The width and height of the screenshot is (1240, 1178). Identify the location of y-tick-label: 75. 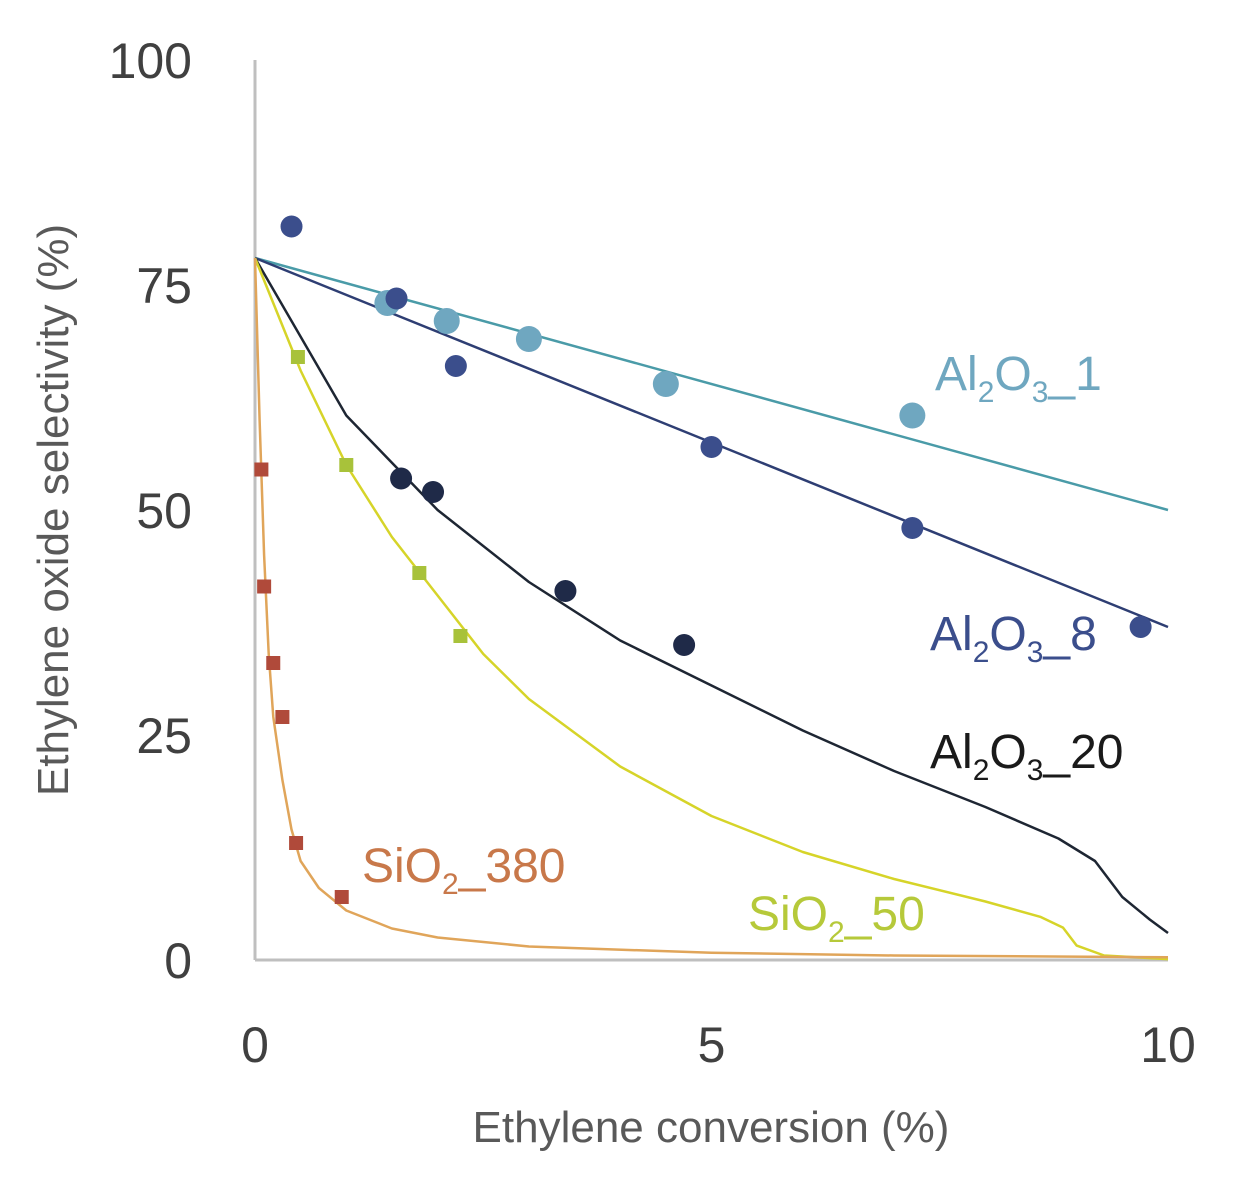
(164, 286).